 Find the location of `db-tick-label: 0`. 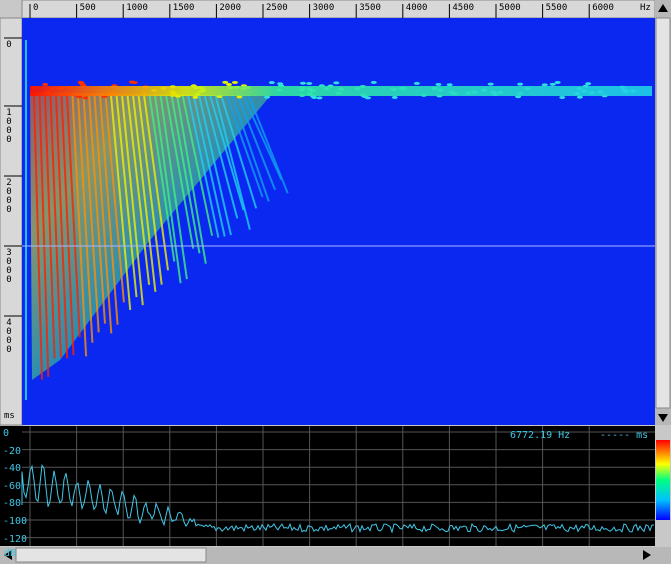

db-tick-label: 0 is located at coordinates (6, 433).